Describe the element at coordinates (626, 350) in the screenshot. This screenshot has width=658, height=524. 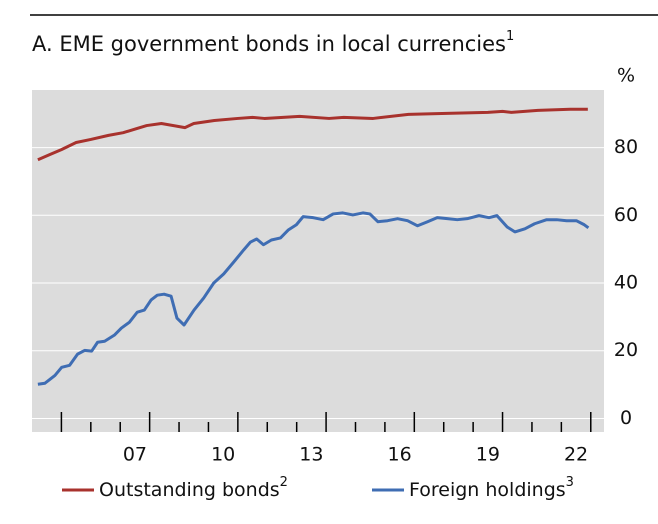
I see `y-tick-label: 20` at that location.